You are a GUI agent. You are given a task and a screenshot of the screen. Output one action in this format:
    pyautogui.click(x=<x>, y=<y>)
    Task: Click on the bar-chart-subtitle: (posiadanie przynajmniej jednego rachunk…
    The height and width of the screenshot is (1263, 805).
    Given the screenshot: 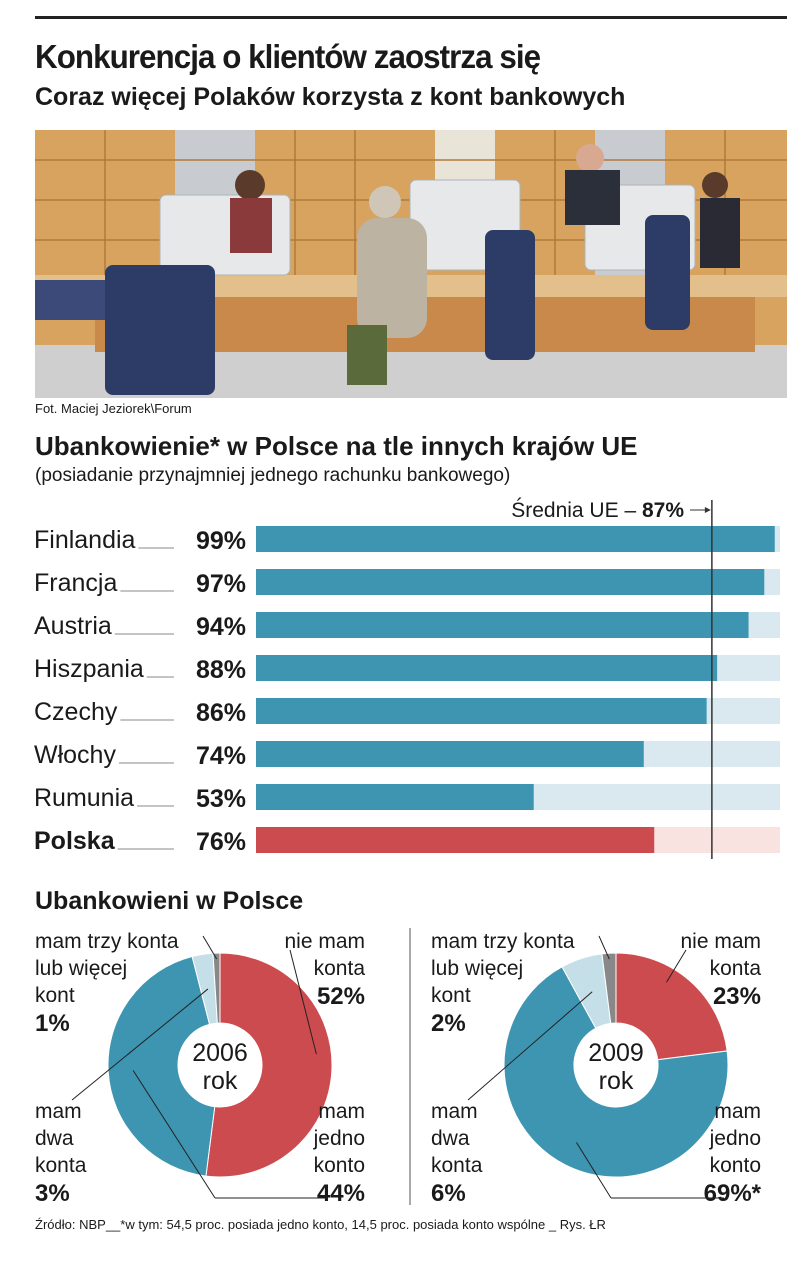 What is the action you would take?
    pyautogui.click(x=273, y=475)
    